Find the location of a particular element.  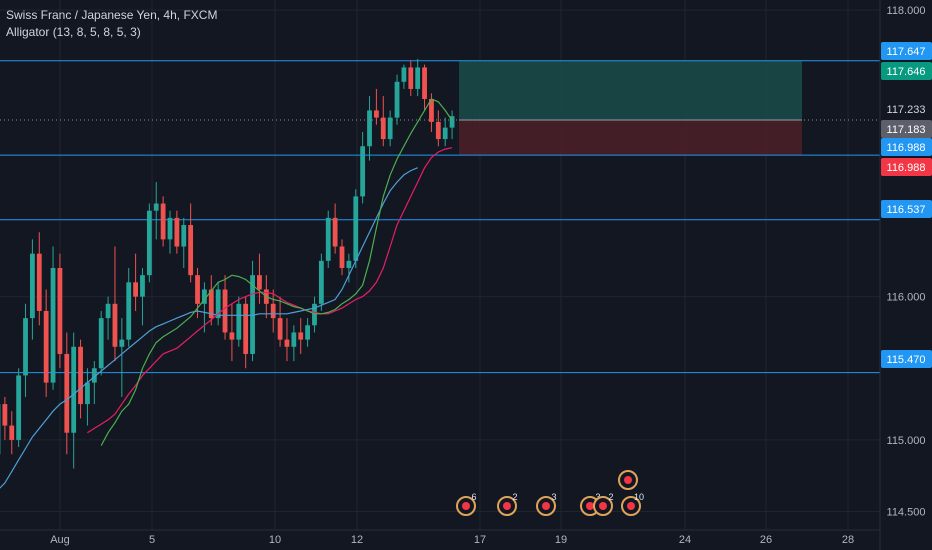

price-label-sl: 116.988 is located at coordinates (906, 167).